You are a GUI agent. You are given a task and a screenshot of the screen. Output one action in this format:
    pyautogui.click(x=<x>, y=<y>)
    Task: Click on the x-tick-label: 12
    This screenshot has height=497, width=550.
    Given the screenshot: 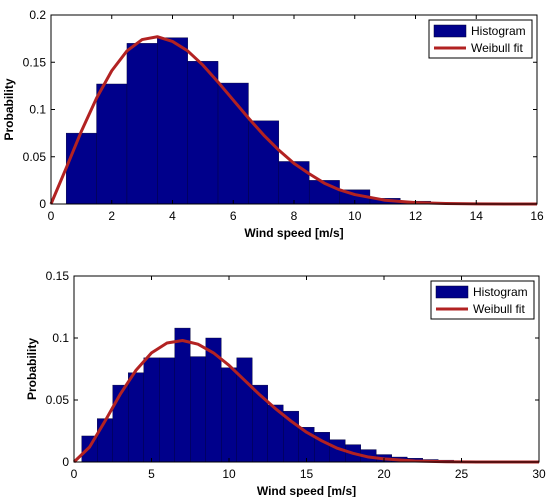 What is the action you would take?
    pyautogui.click(x=416, y=216)
    